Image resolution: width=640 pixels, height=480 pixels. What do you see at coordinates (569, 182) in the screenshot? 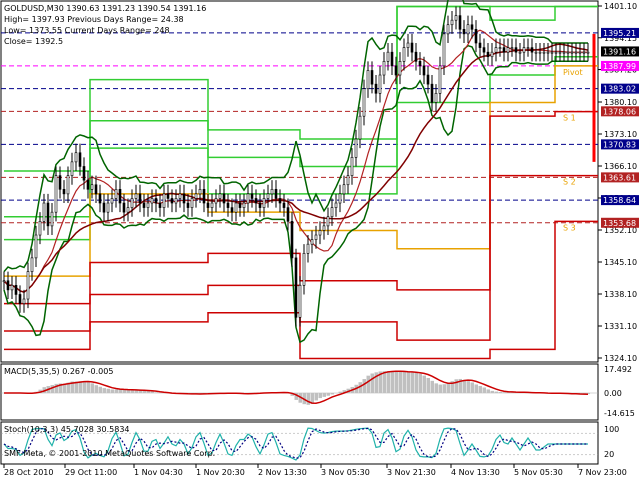
I see `level-label: S 2` at bounding box center [569, 182].